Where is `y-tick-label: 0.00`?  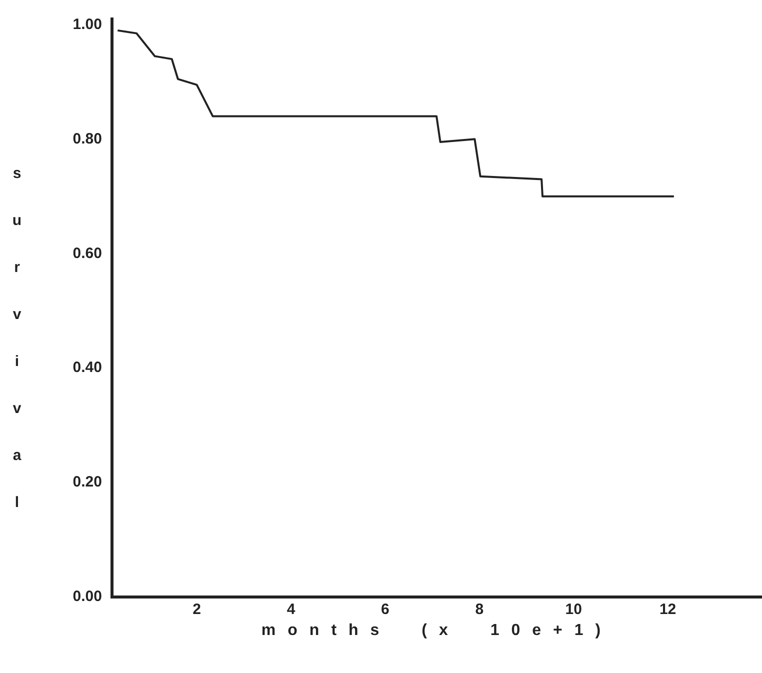
y-tick-label: 0.00 is located at coordinates (87, 597).